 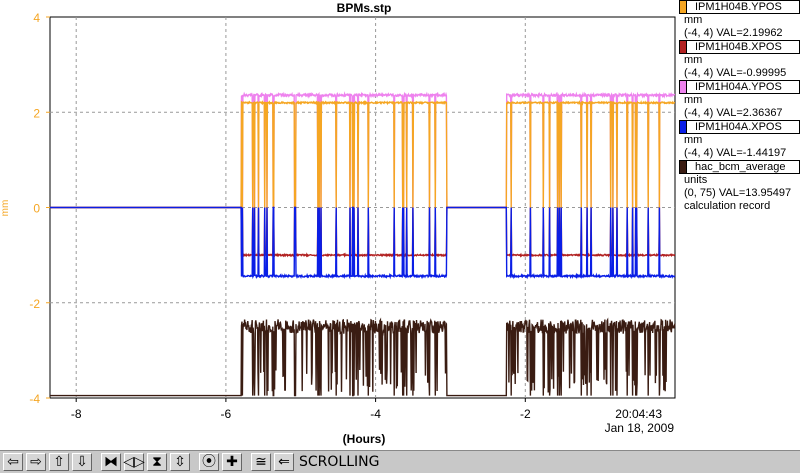 What do you see at coordinates (36, 113) in the screenshot?
I see `y-tick-label: 2` at bounding box center [36, 113].